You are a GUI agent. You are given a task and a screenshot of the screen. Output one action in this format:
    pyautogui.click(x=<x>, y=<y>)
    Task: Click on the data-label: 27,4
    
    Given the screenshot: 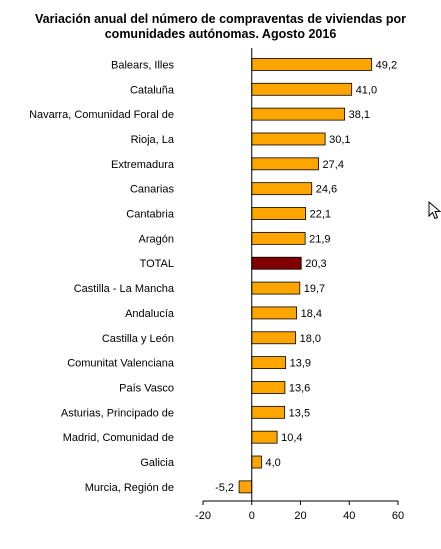 What is the action you would take?
    pyautogui.click(x=333, y=165)
    